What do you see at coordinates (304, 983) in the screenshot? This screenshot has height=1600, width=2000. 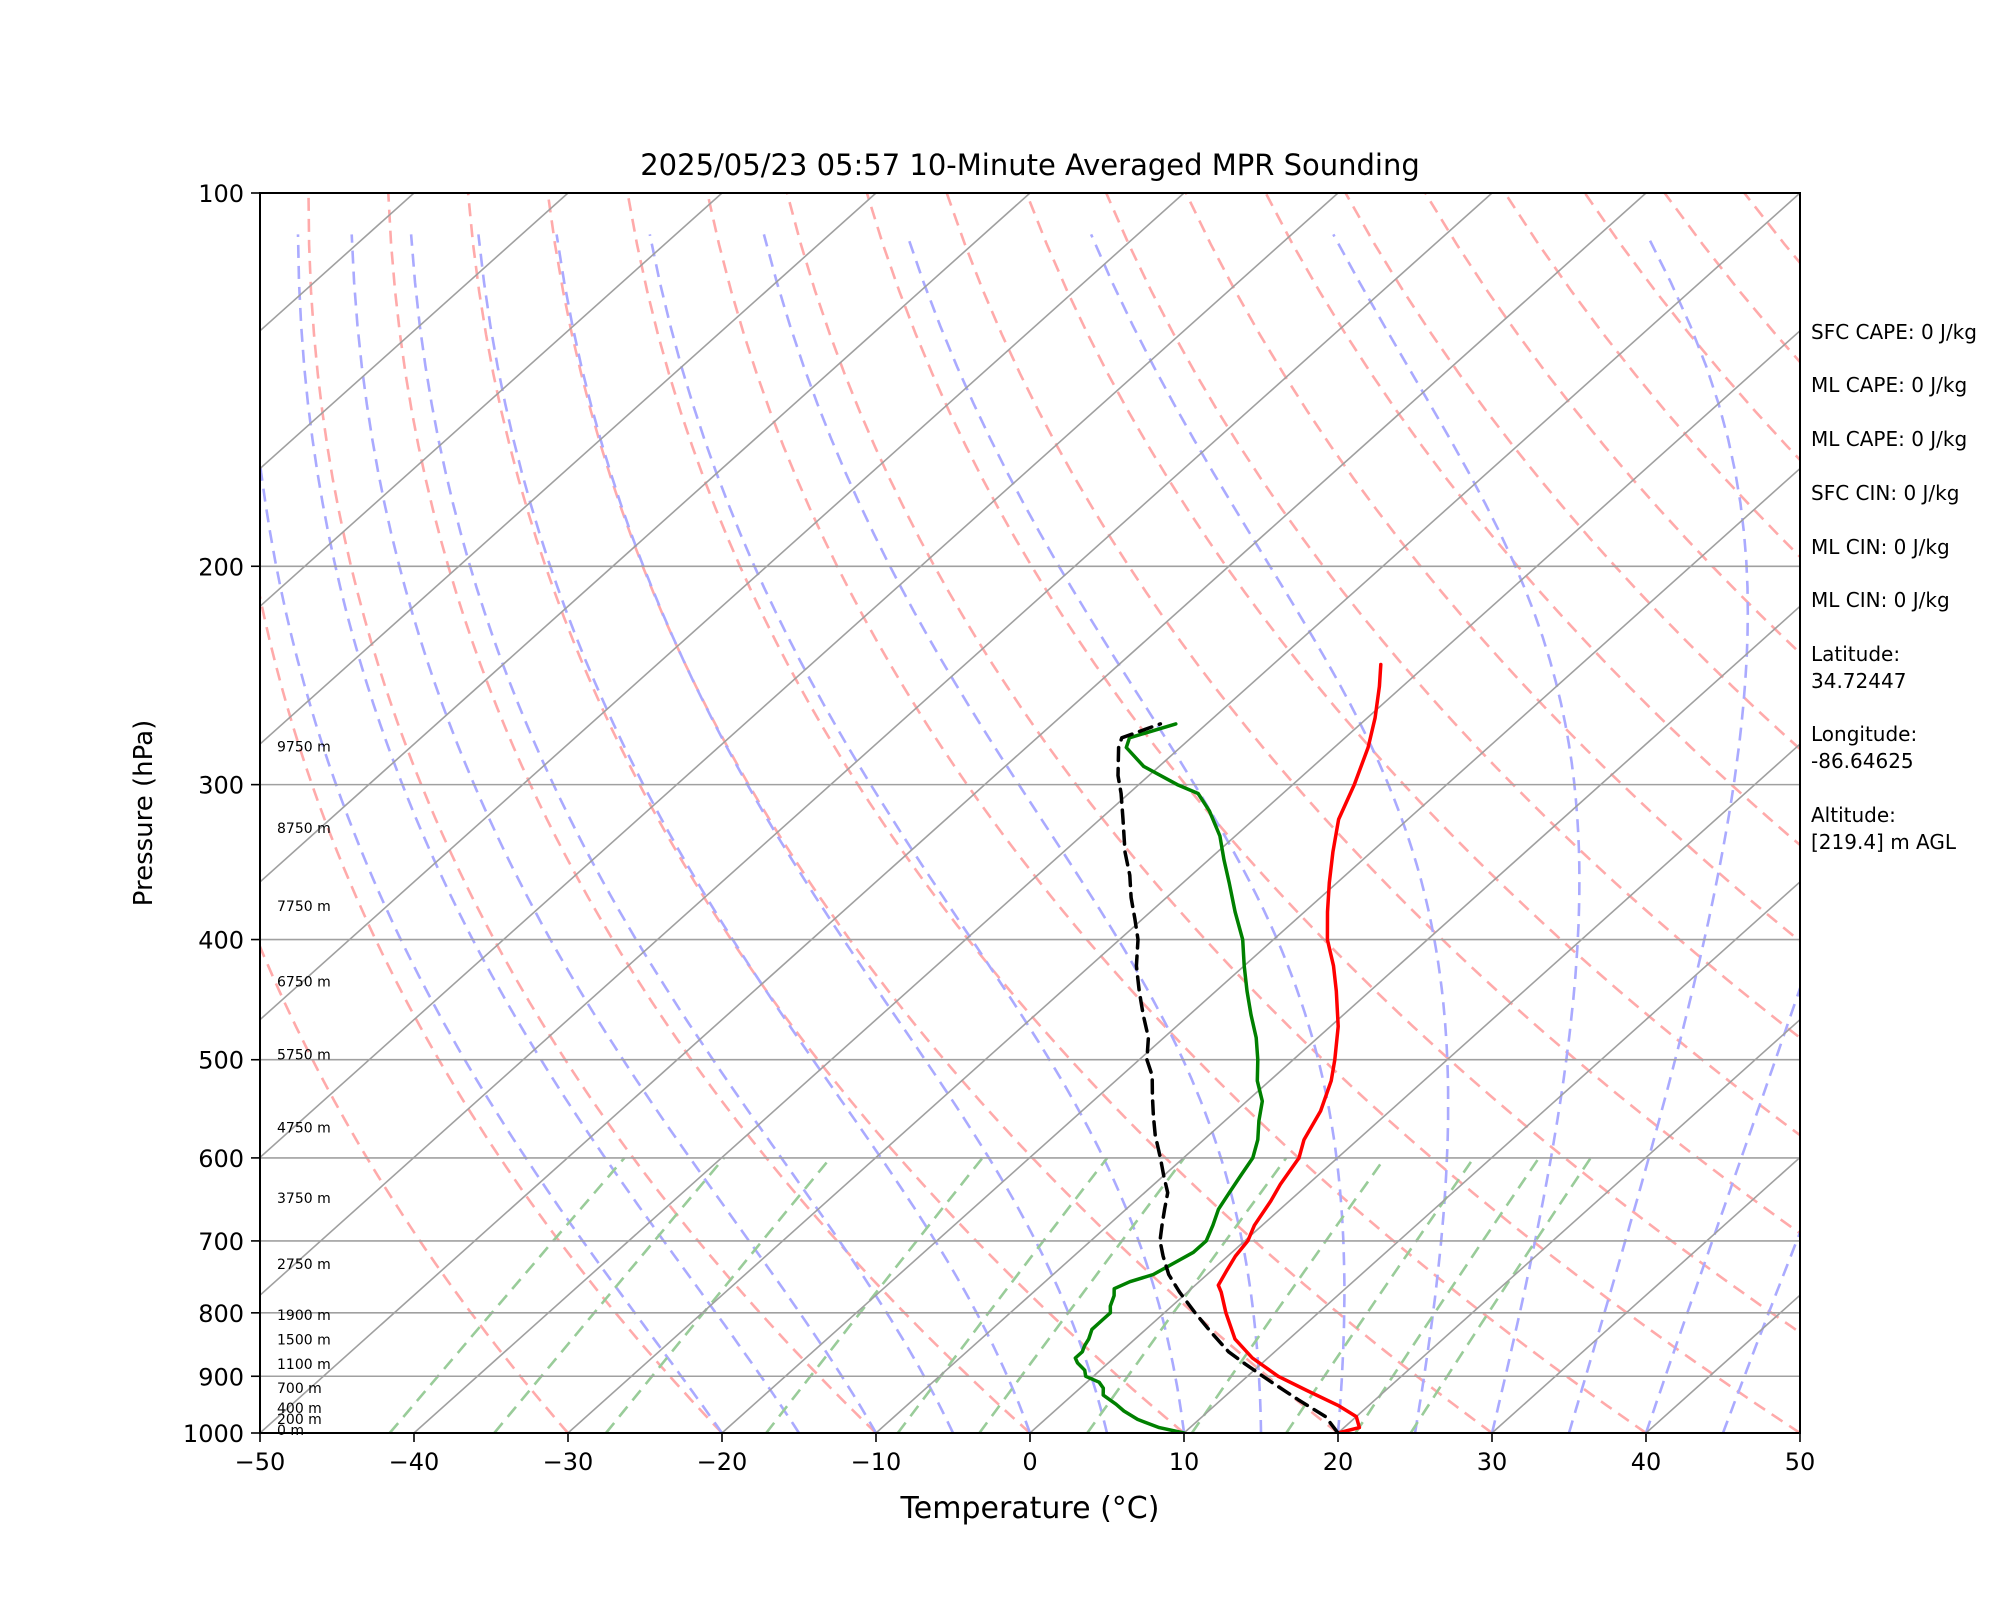 I see `height-label: 6750 m` at bounding box center [304, 983].